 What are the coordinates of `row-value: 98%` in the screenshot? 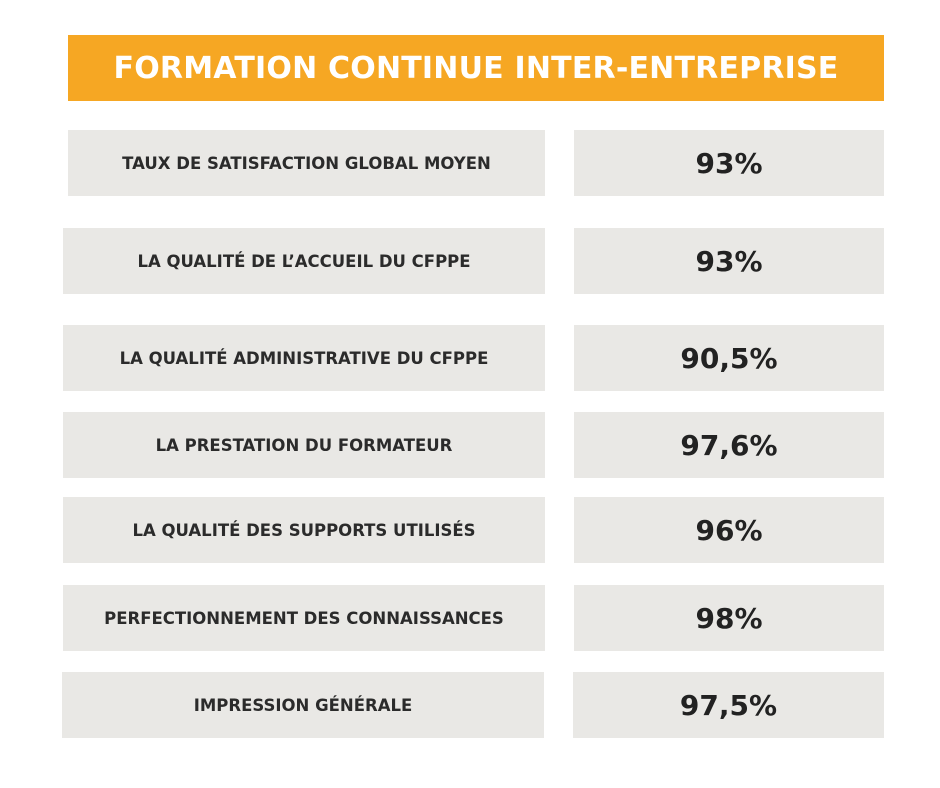 It's located at (729, 618).